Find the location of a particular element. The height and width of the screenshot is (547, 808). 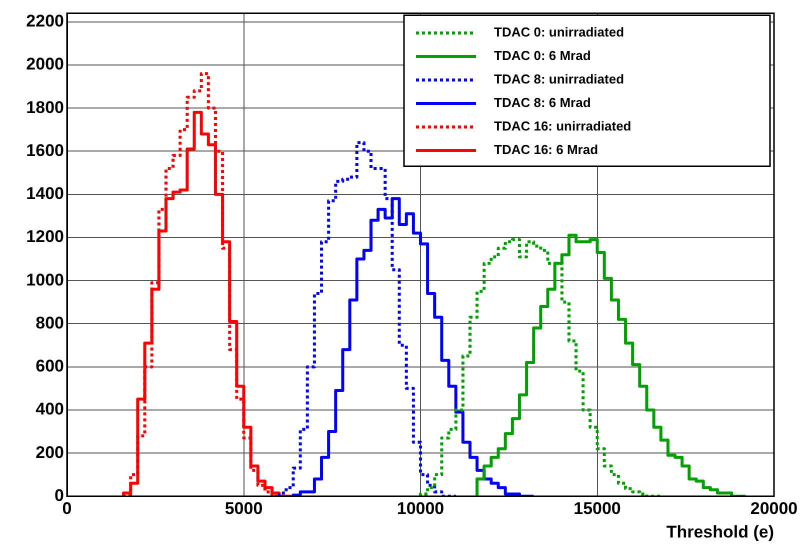

y-tick-label: 2000 is located at coordinates (45, 64).